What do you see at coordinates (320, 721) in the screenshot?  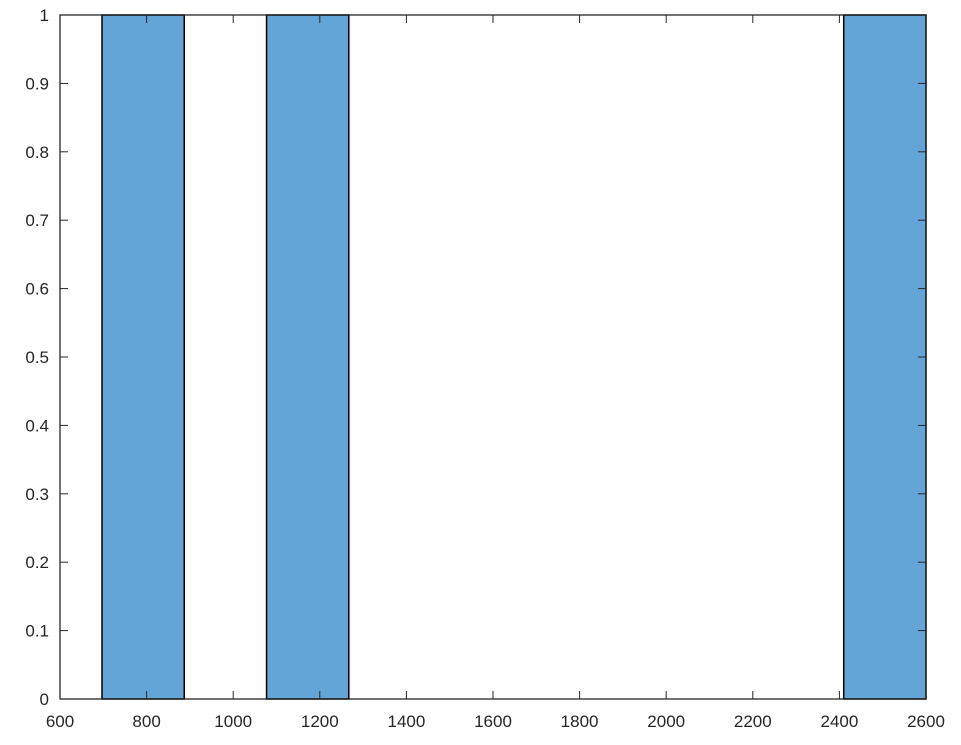 I see `x-tick-label: 1200` at bounding box center [320, 721].